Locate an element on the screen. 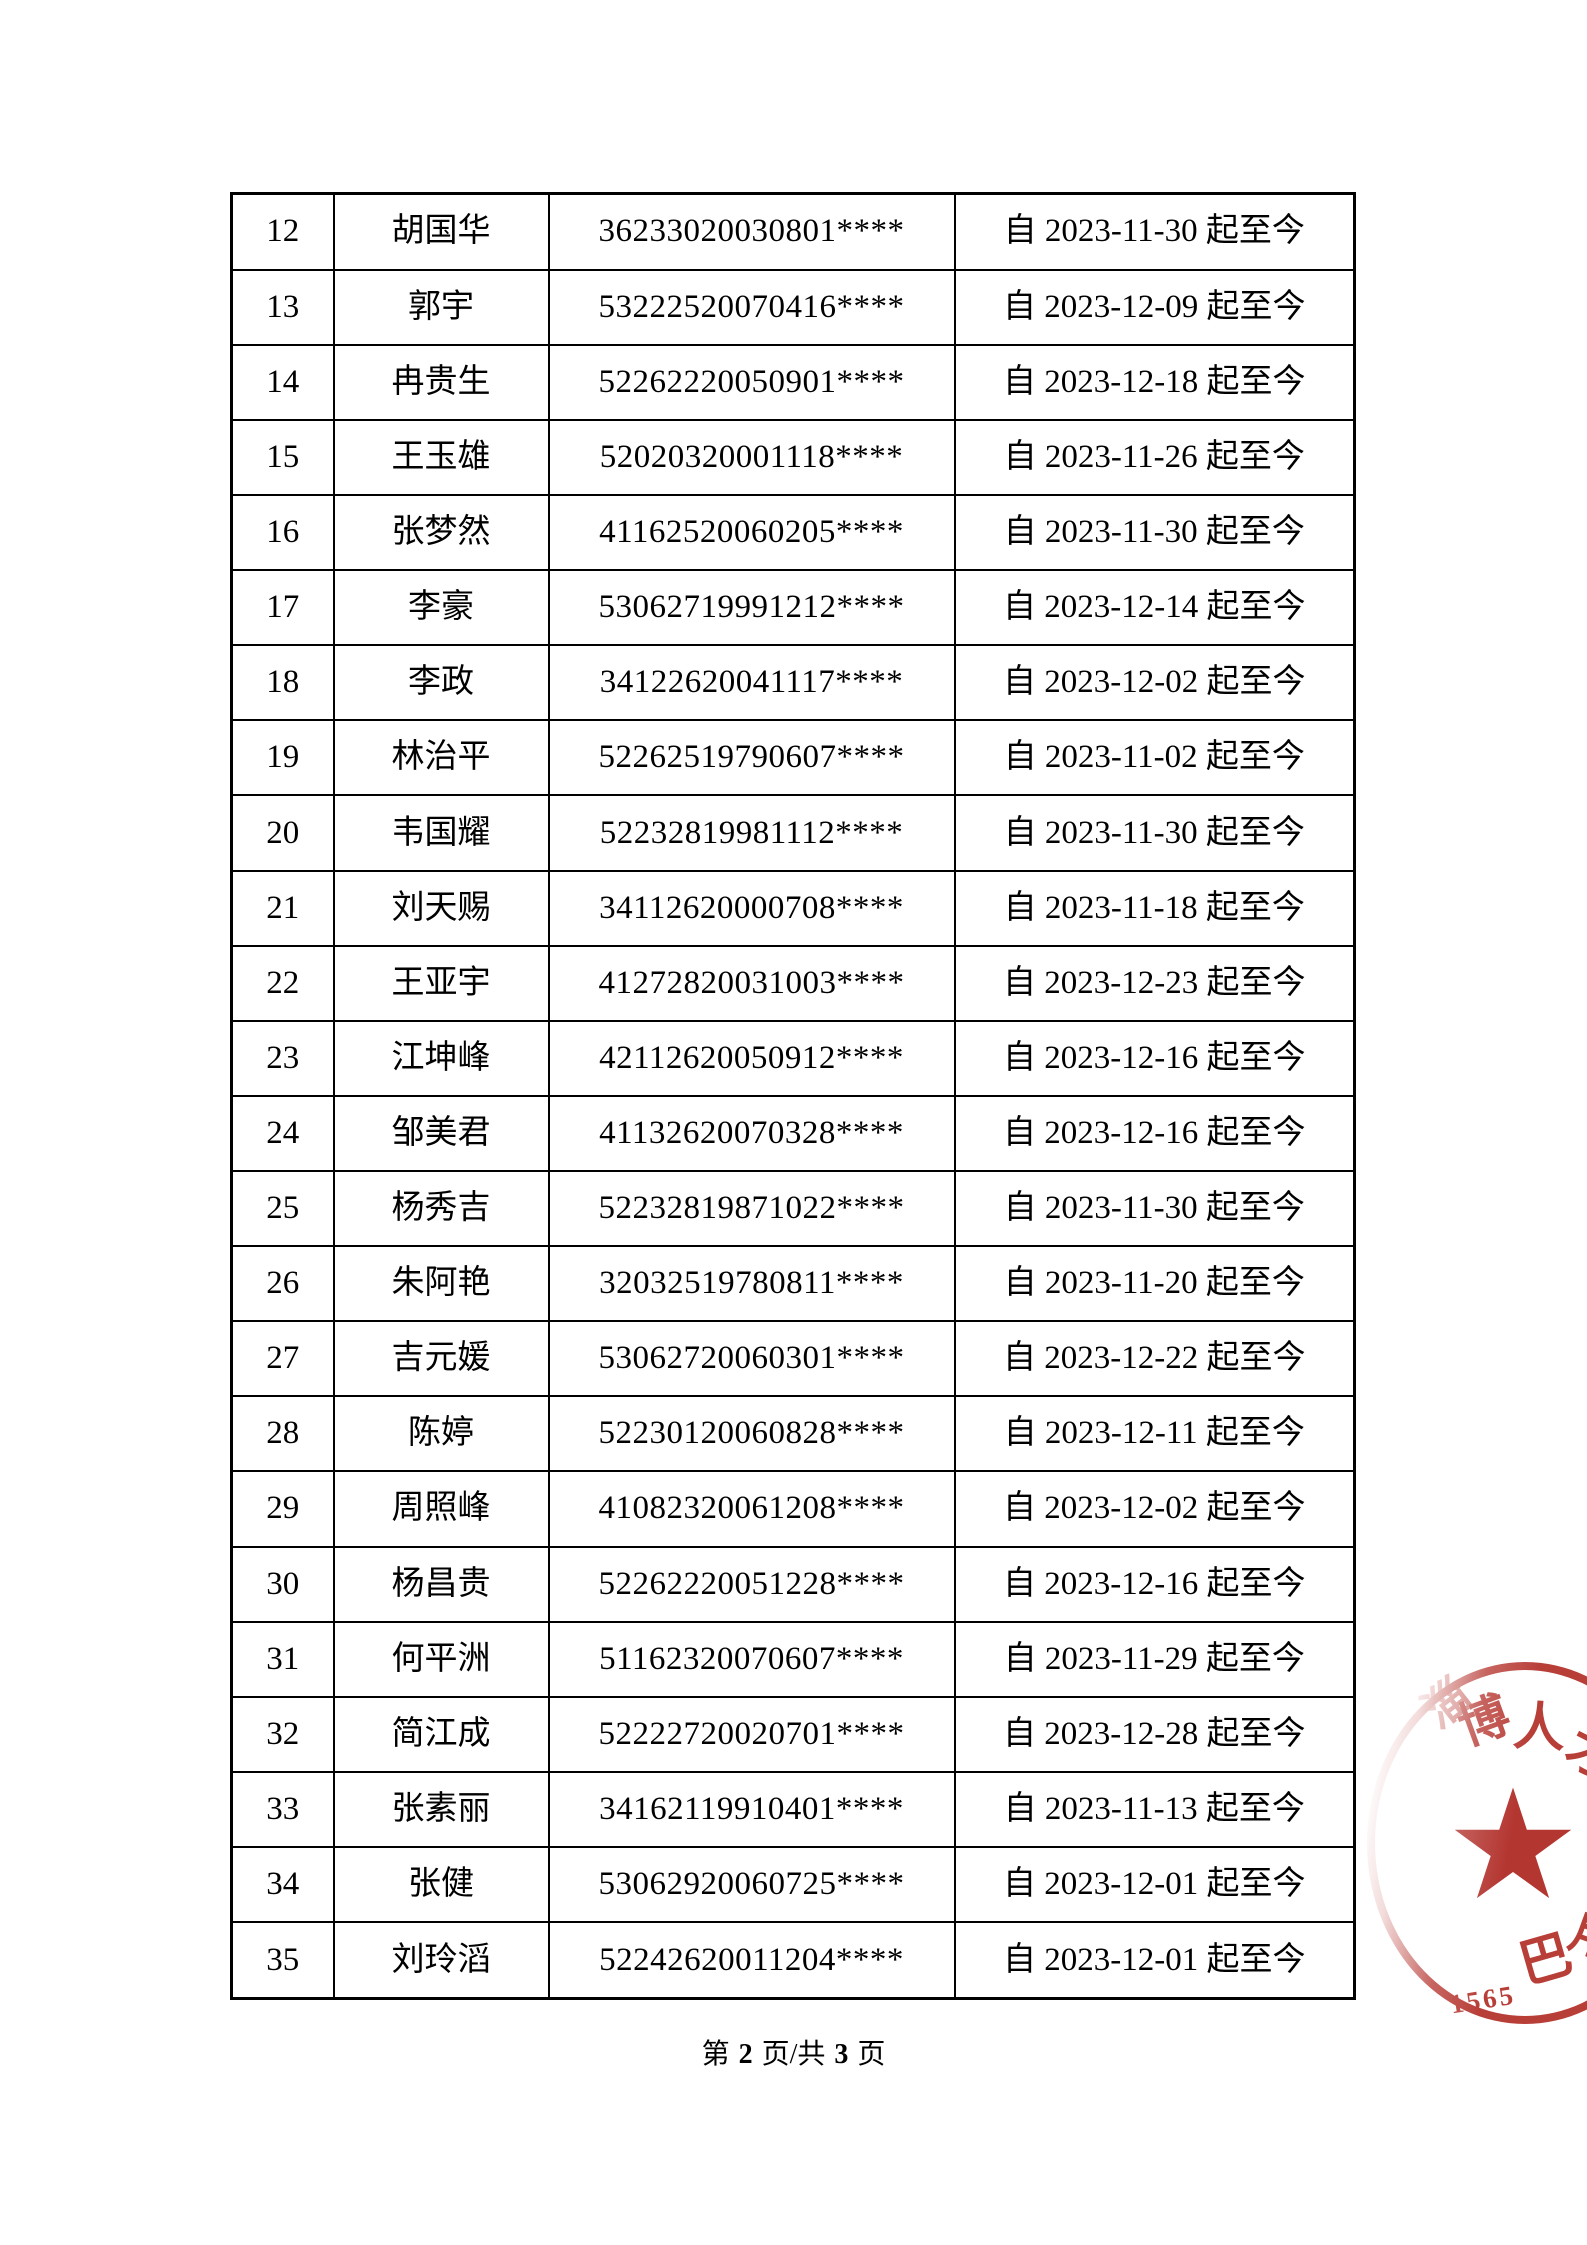 The image size is (1587, 2245). id-number-cell: 52020320001118**** is located at coordinates (751, 457).